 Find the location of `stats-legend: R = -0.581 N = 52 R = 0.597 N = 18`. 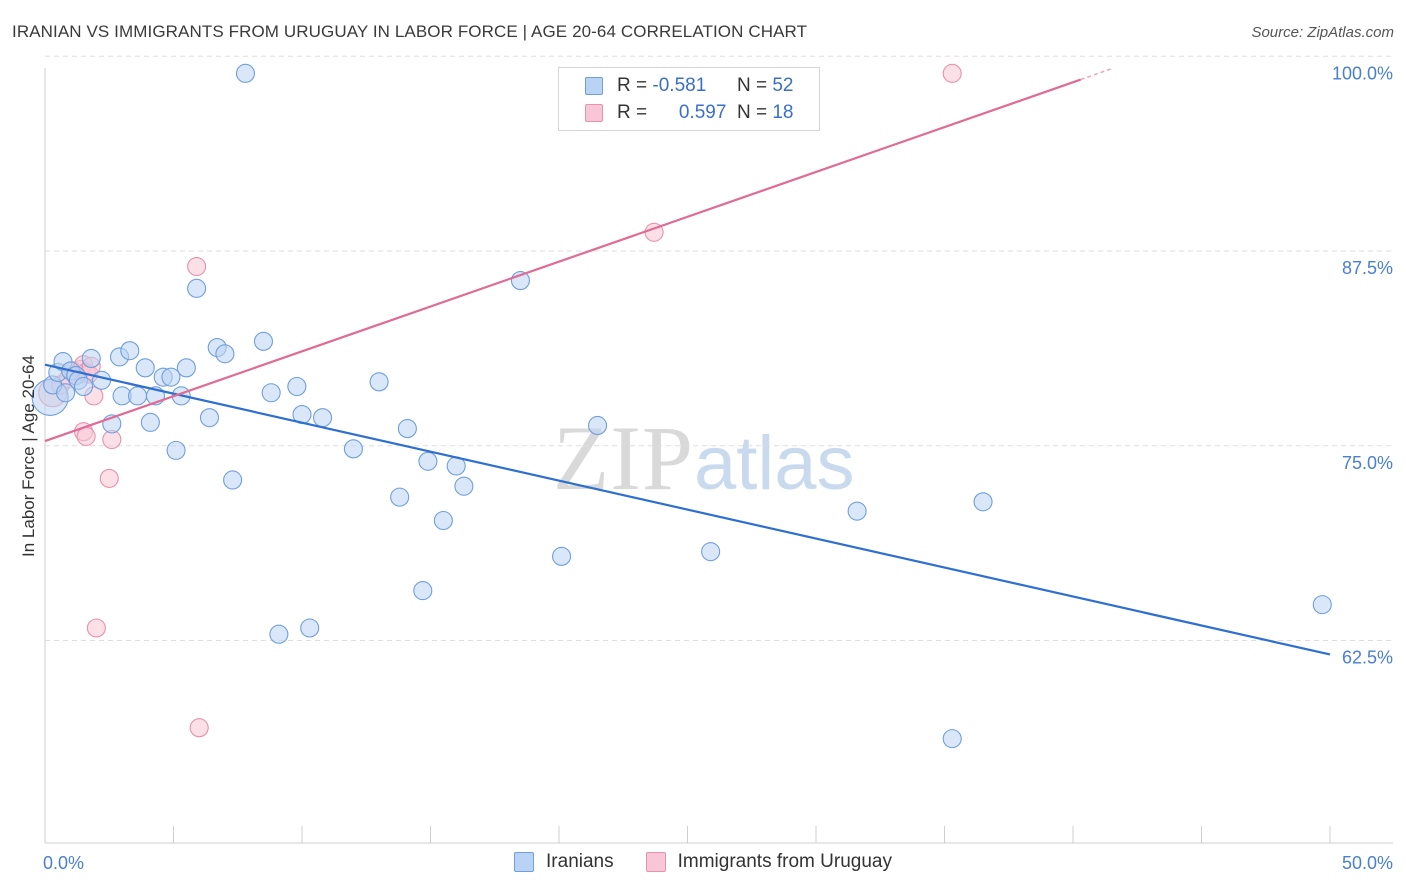

stats-legend: R = -0.581 N = 52 R = 0.597 N = 18 is located at coordinates (689, 99).